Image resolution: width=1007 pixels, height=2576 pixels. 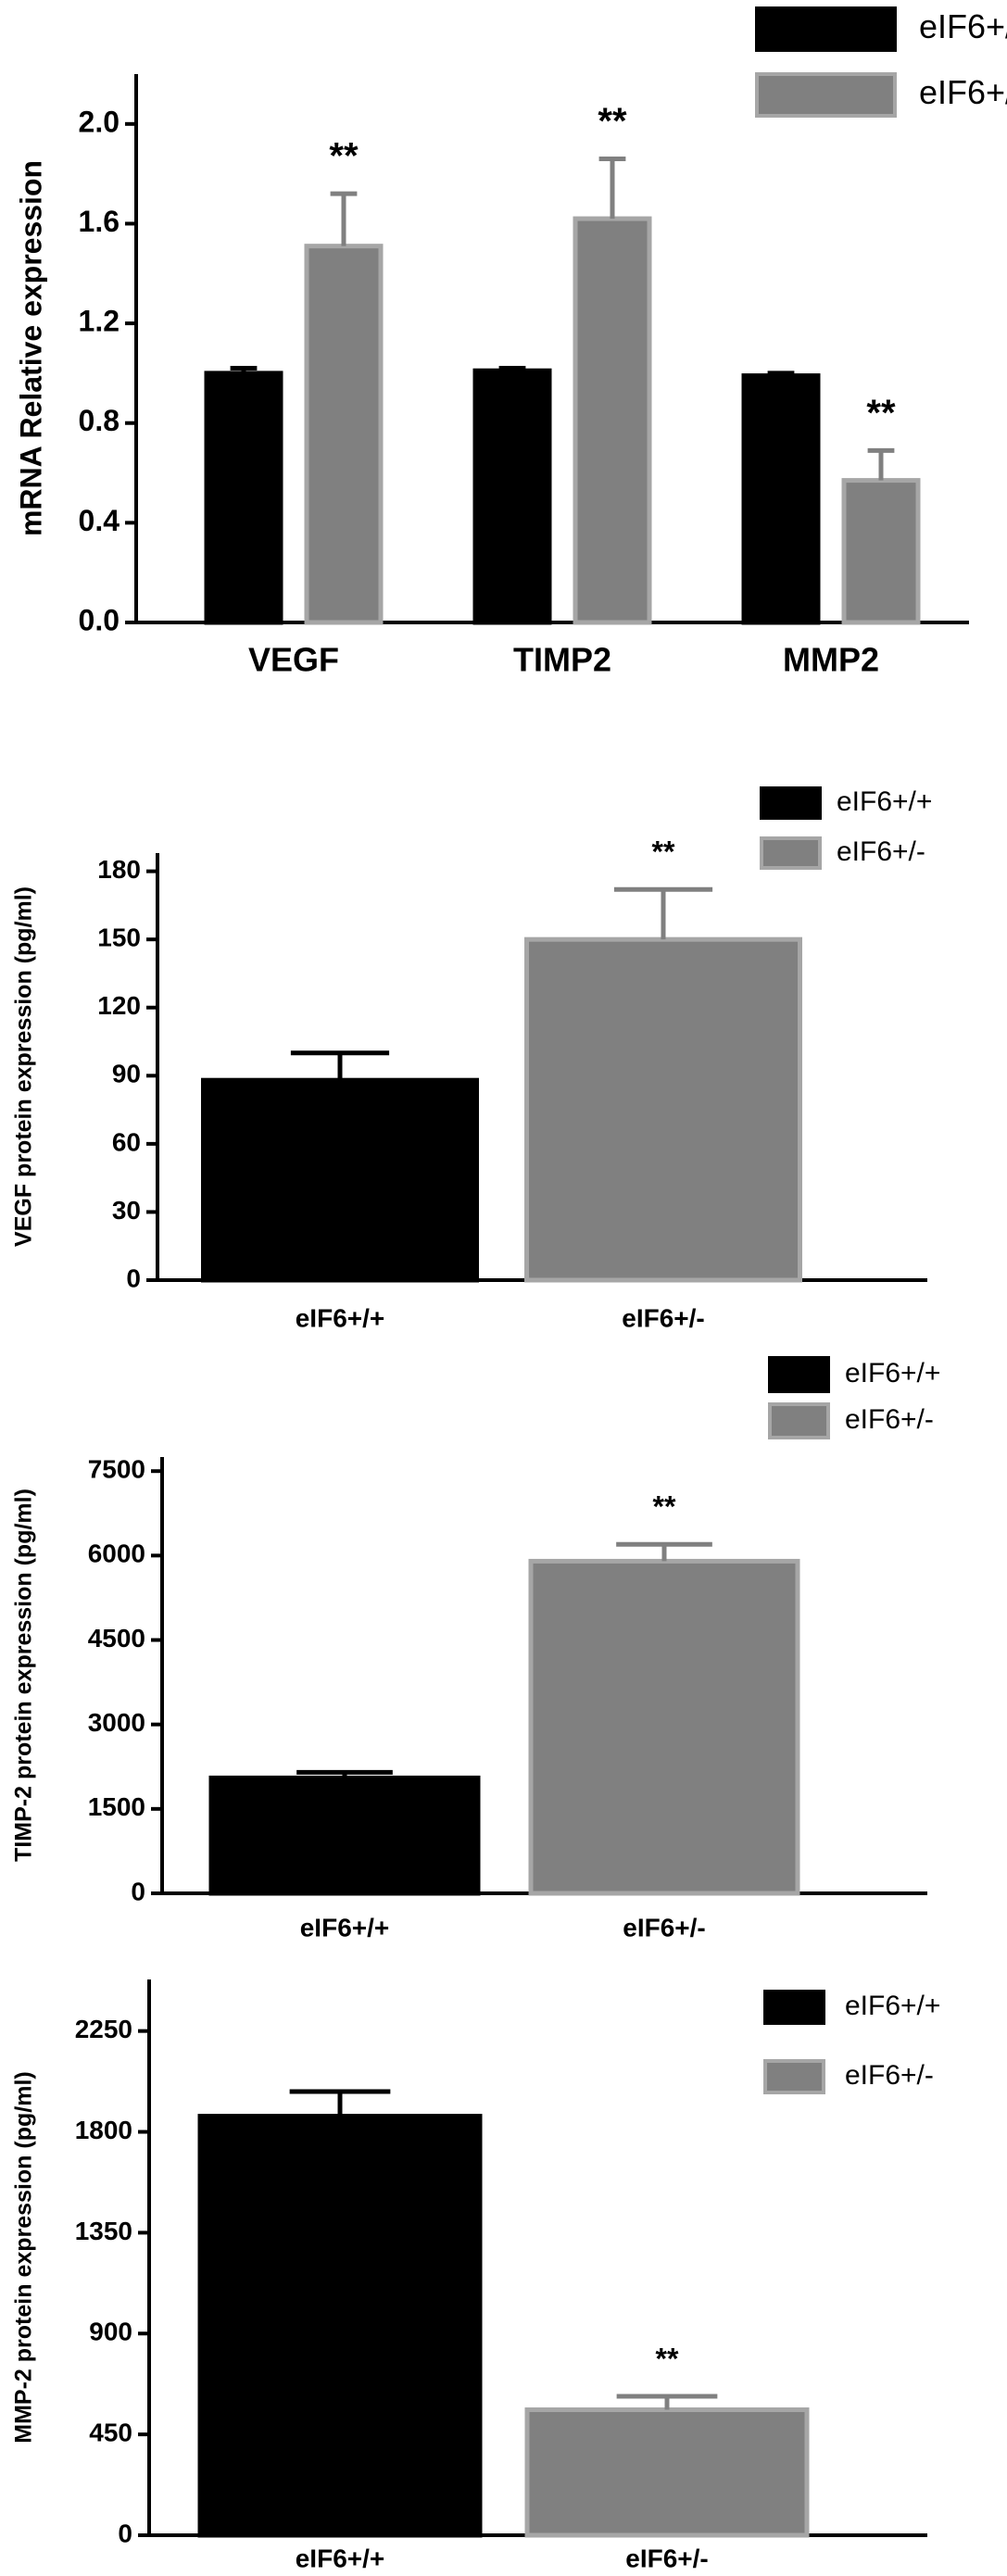 I want to click on y-tick-label: 1350, so click(x=104, y=2231).